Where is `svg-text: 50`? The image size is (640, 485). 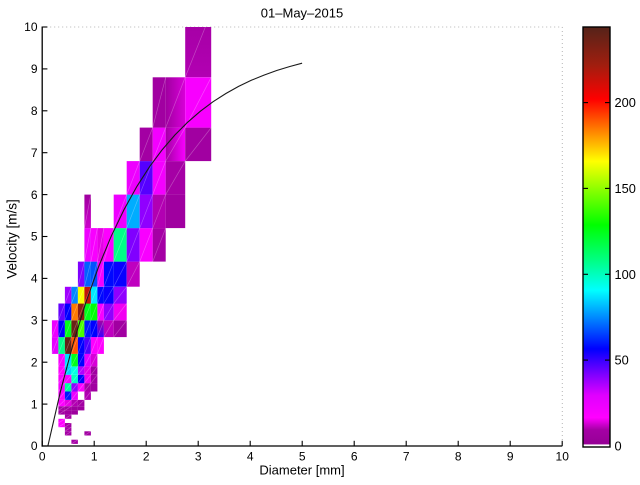 svg-text: 50 is located at coordinates (622, 360).